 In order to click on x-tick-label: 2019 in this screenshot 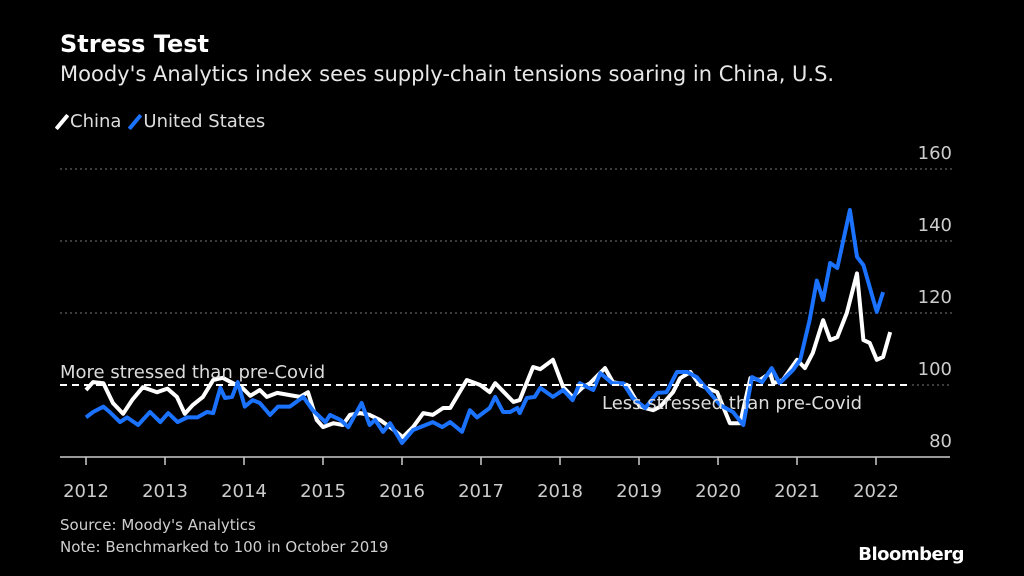, I will do `click(639, 491)`.